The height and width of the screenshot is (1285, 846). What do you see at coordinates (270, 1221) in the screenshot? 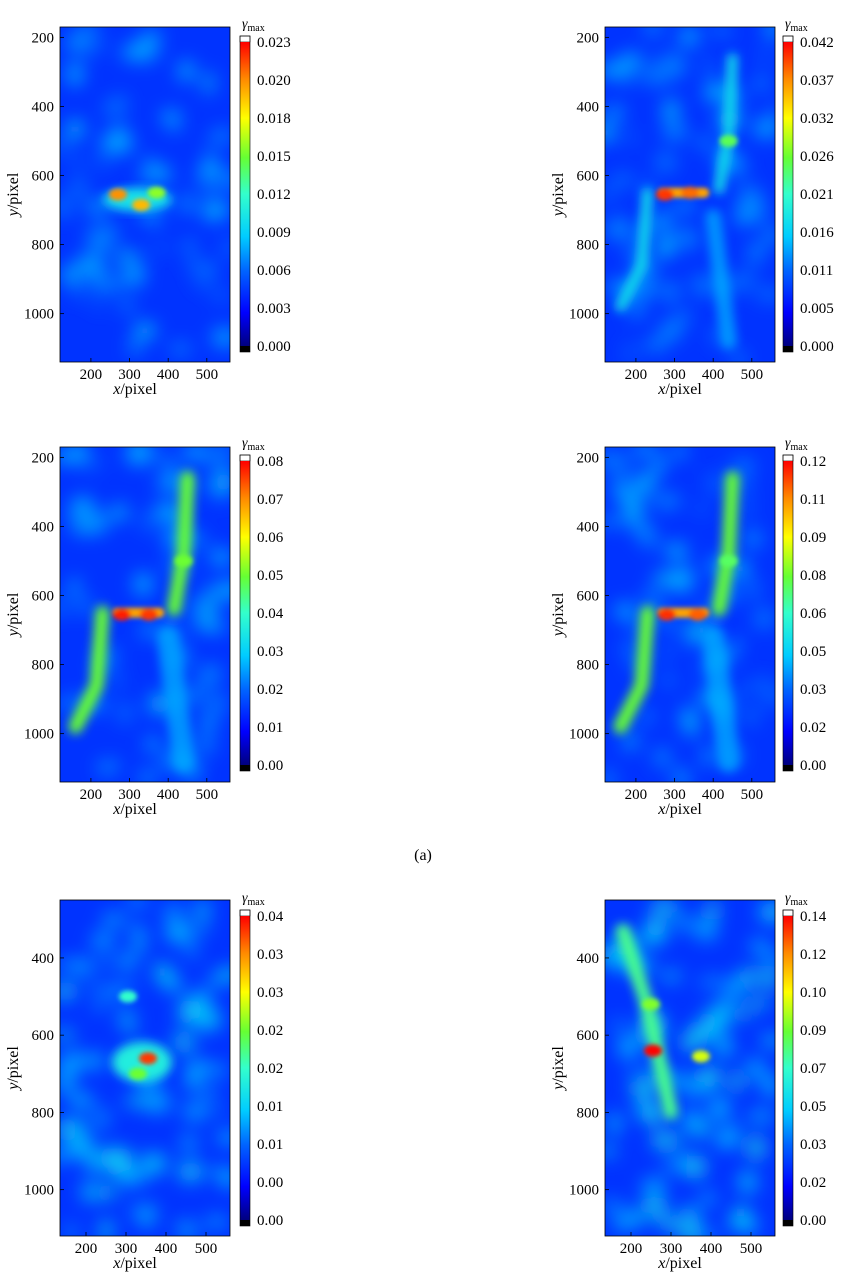
I see `colorbar-tick-label: 0.00` at bounding box center [270, 1221].